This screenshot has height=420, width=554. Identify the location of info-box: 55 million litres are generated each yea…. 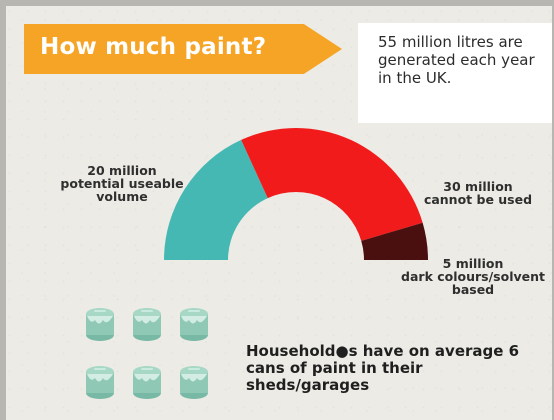
(455, 73).